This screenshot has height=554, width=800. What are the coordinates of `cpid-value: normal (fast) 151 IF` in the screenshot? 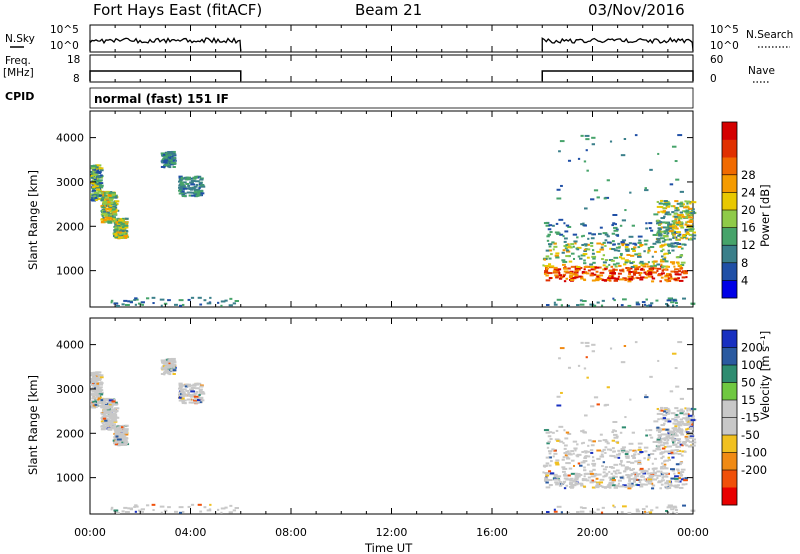 It's located at (161, 99).